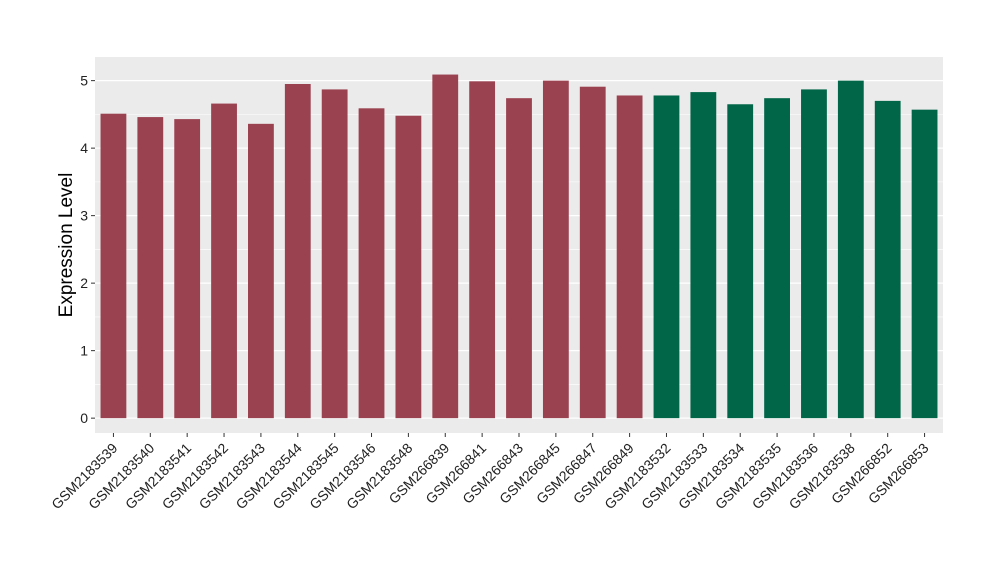 Image resolution: width=1000 pixels, height=580 pixels. I want to click on y-tick-label: 4, so click(84, 148).